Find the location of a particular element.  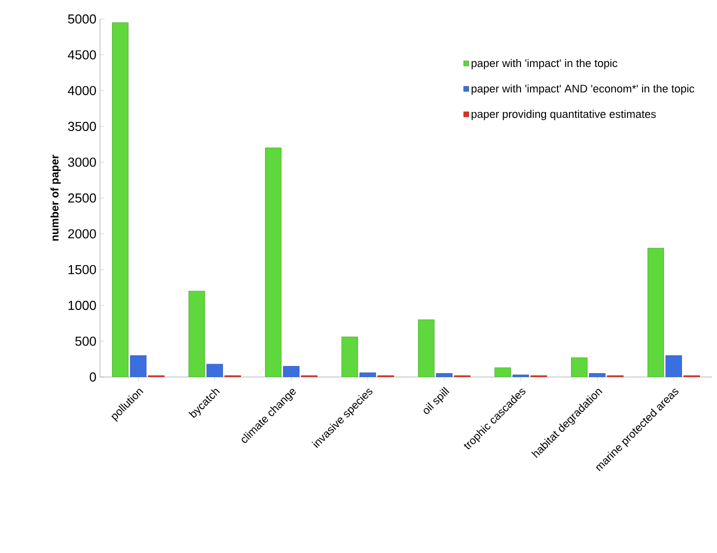

y-tick-label: 3500 is located at coordinates (82, 126).